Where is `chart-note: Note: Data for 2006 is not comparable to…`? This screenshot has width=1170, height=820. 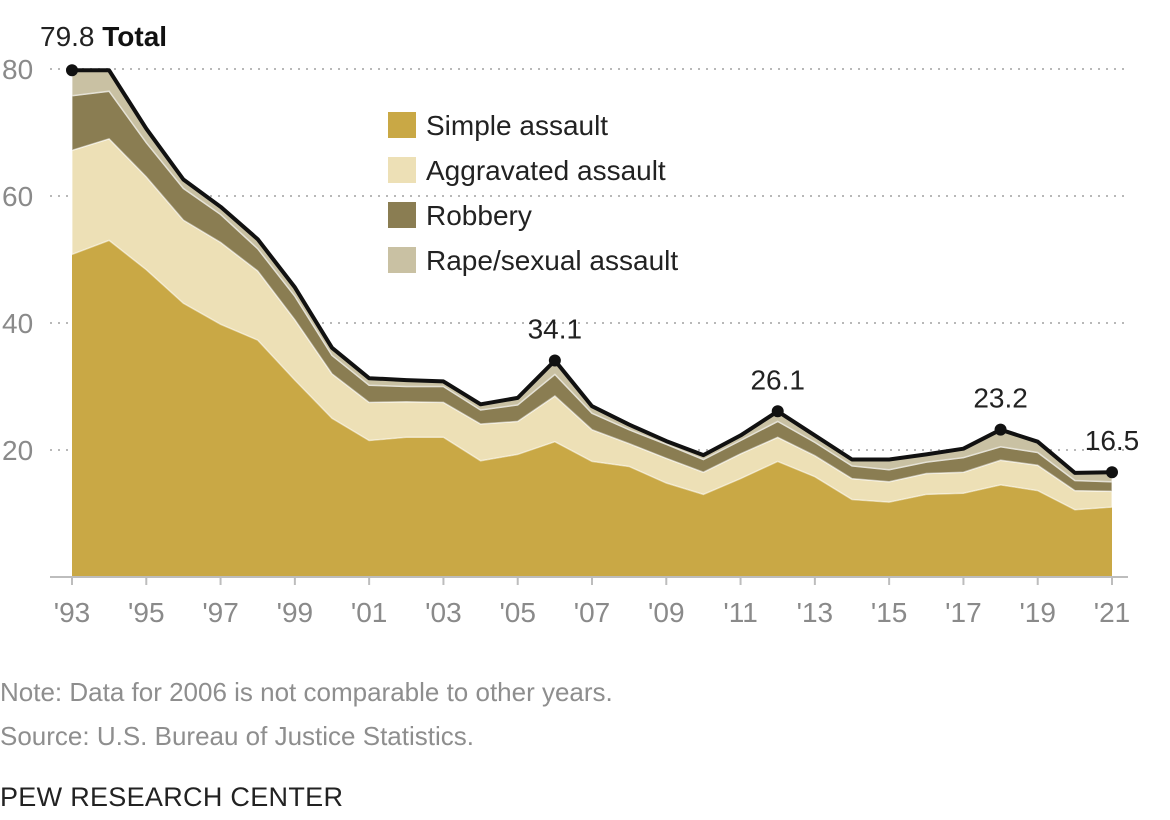 chart-note: Note: Data for 2006 is not comparable to… is located at coordinates (306, 692).